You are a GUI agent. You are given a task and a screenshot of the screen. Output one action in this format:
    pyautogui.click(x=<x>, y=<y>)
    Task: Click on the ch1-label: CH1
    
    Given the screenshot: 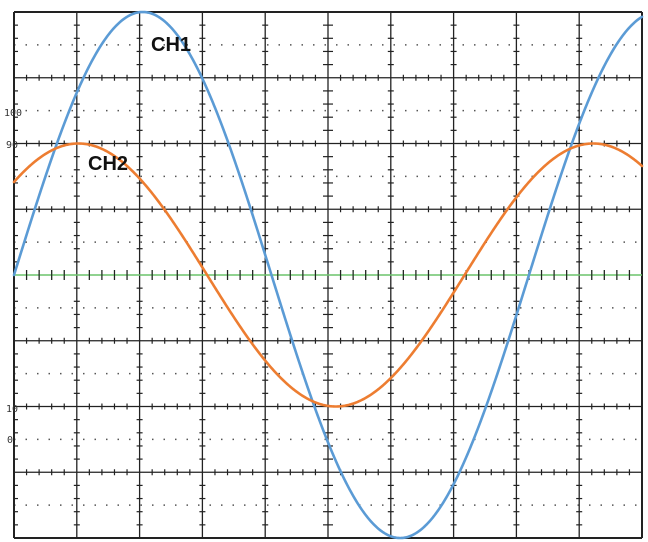 What is the action you would take?
    pyautogui.click(x=171, y=45)
    